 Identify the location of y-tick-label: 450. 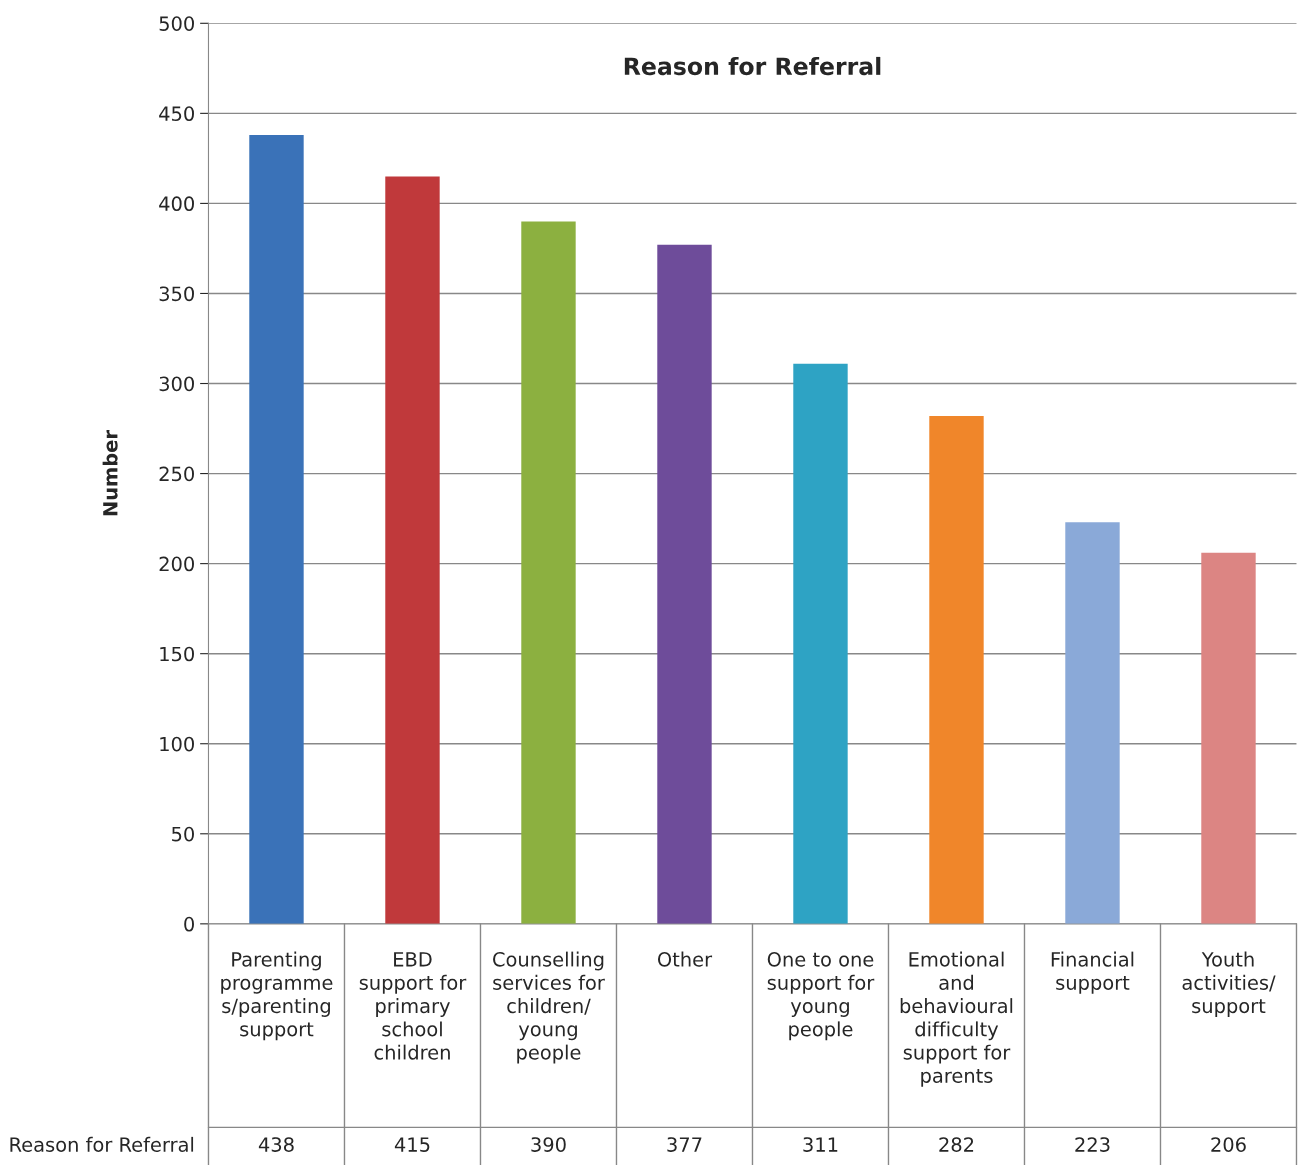
(176, 114).